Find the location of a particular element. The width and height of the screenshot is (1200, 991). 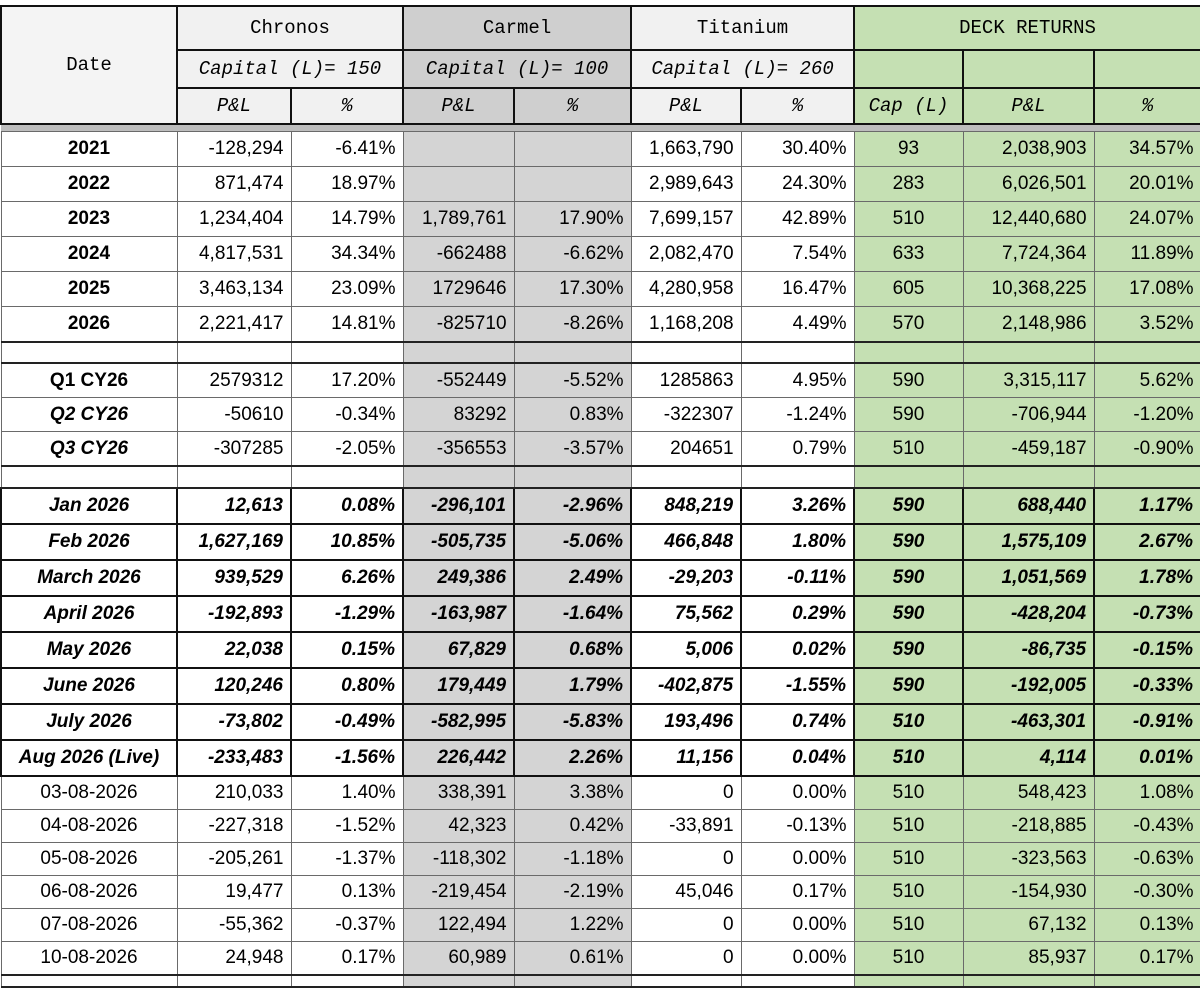

cell: -582,995 is located at coordinates (459, 722).